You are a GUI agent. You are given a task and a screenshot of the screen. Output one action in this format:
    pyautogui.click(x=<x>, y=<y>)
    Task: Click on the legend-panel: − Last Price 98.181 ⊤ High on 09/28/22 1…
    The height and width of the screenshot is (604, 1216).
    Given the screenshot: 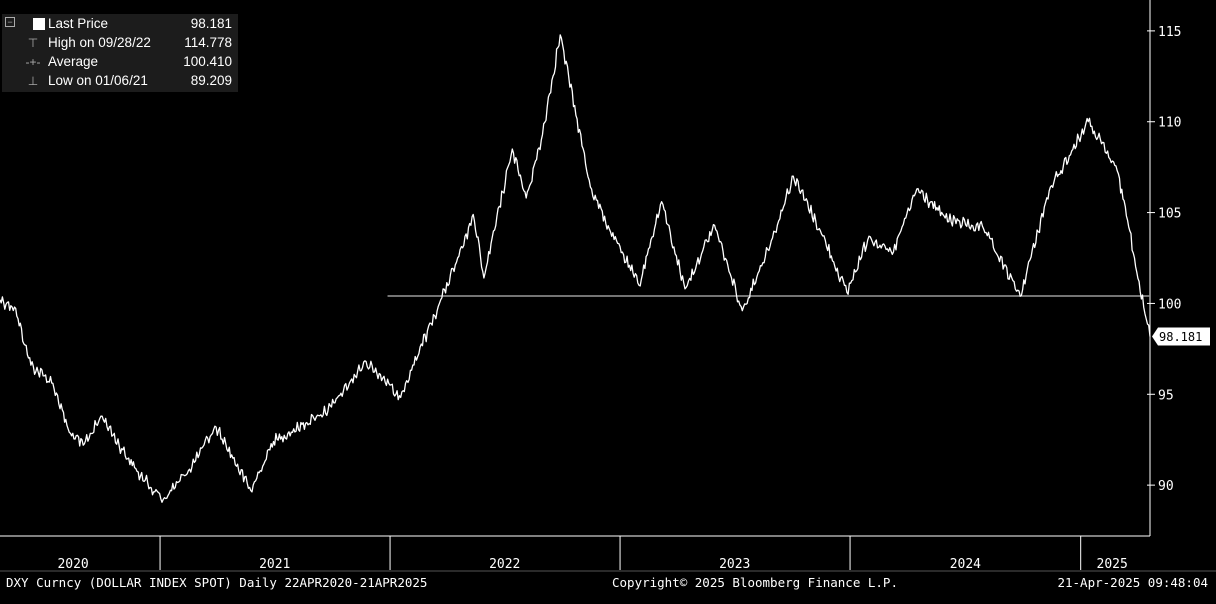 What is the action you would take?
    pyautogui.click(x=120, y=53)
    